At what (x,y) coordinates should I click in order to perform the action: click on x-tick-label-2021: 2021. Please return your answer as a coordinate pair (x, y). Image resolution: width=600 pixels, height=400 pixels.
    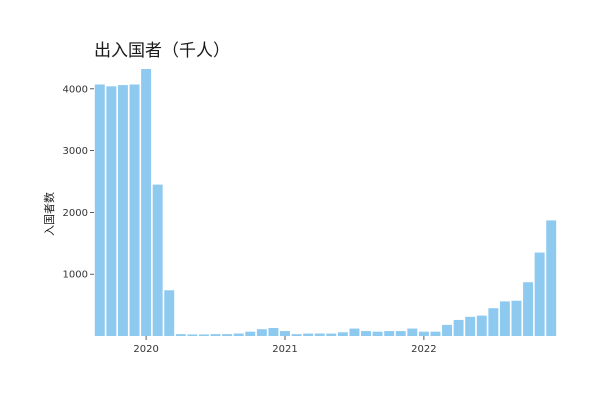
    Looking at the image, I should click on (284, 349).